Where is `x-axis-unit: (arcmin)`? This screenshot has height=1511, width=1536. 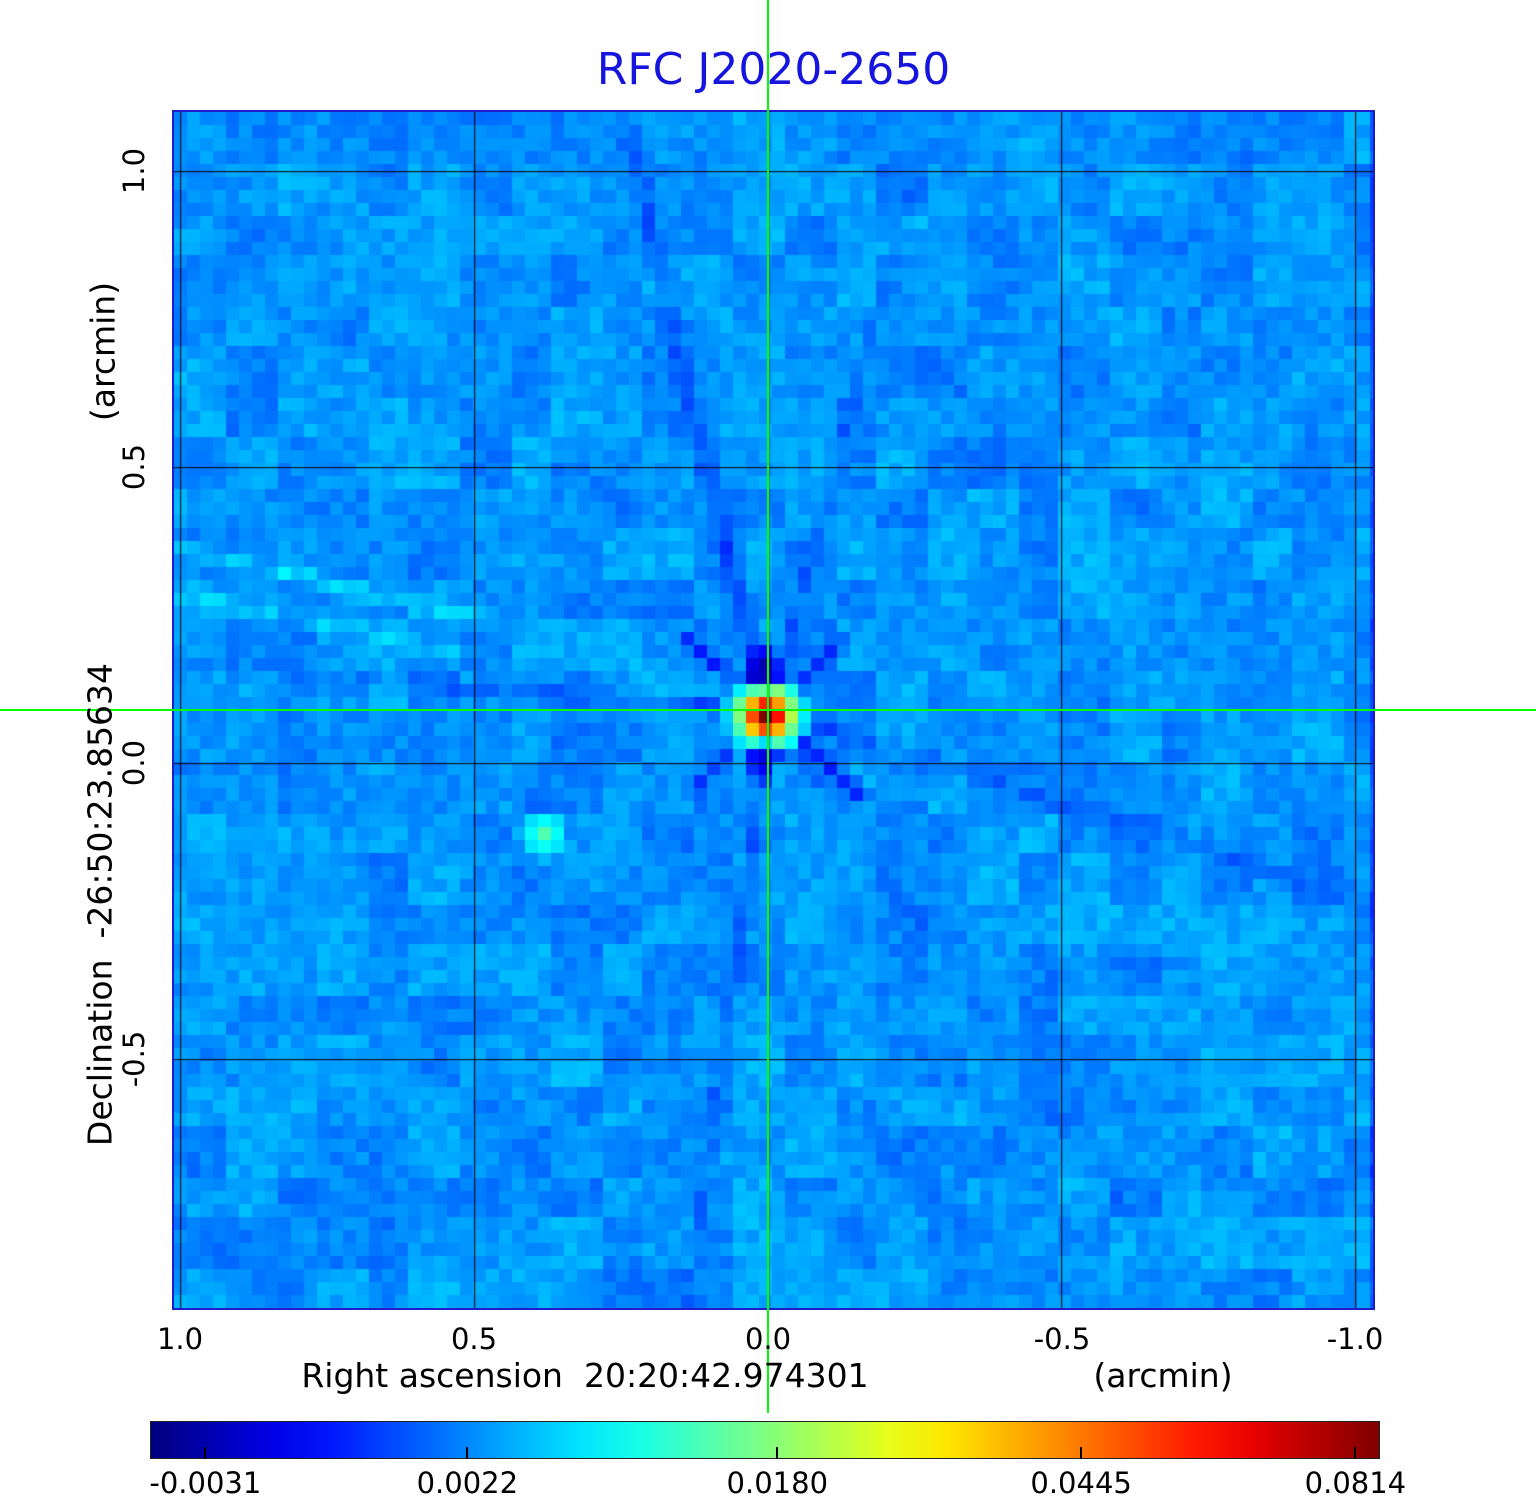 x-axis-unit: (arcmin) is located at coordinates (1163, 1375).